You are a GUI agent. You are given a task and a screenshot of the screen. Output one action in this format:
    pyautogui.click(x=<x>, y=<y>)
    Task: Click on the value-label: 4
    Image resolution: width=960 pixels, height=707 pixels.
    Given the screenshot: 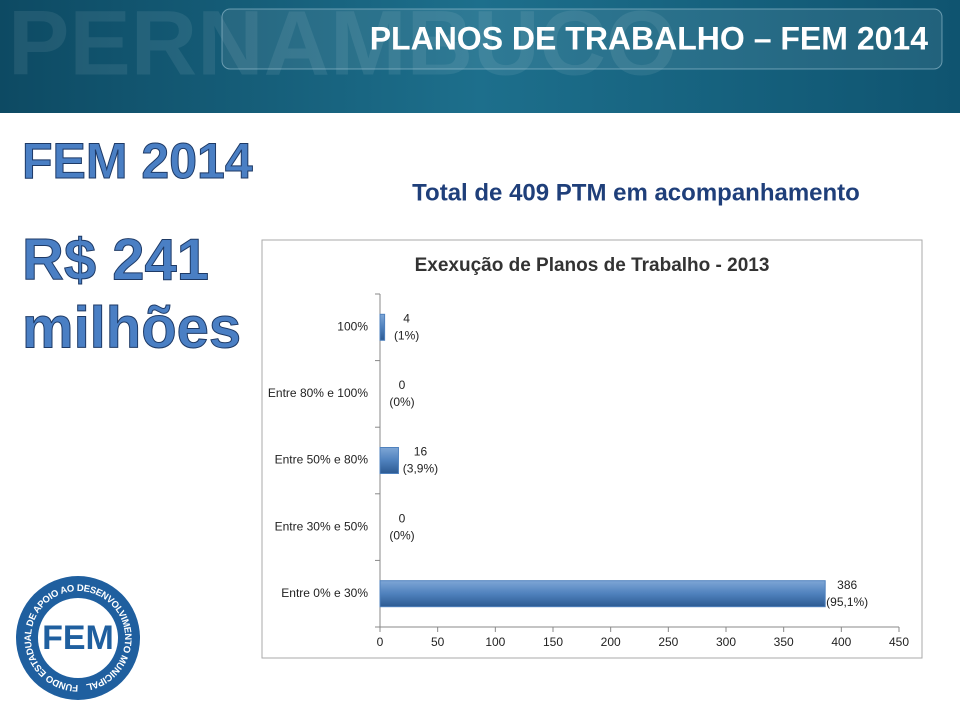 What is the action you would take?
    pyautogui.click(x=406, y=318)
    